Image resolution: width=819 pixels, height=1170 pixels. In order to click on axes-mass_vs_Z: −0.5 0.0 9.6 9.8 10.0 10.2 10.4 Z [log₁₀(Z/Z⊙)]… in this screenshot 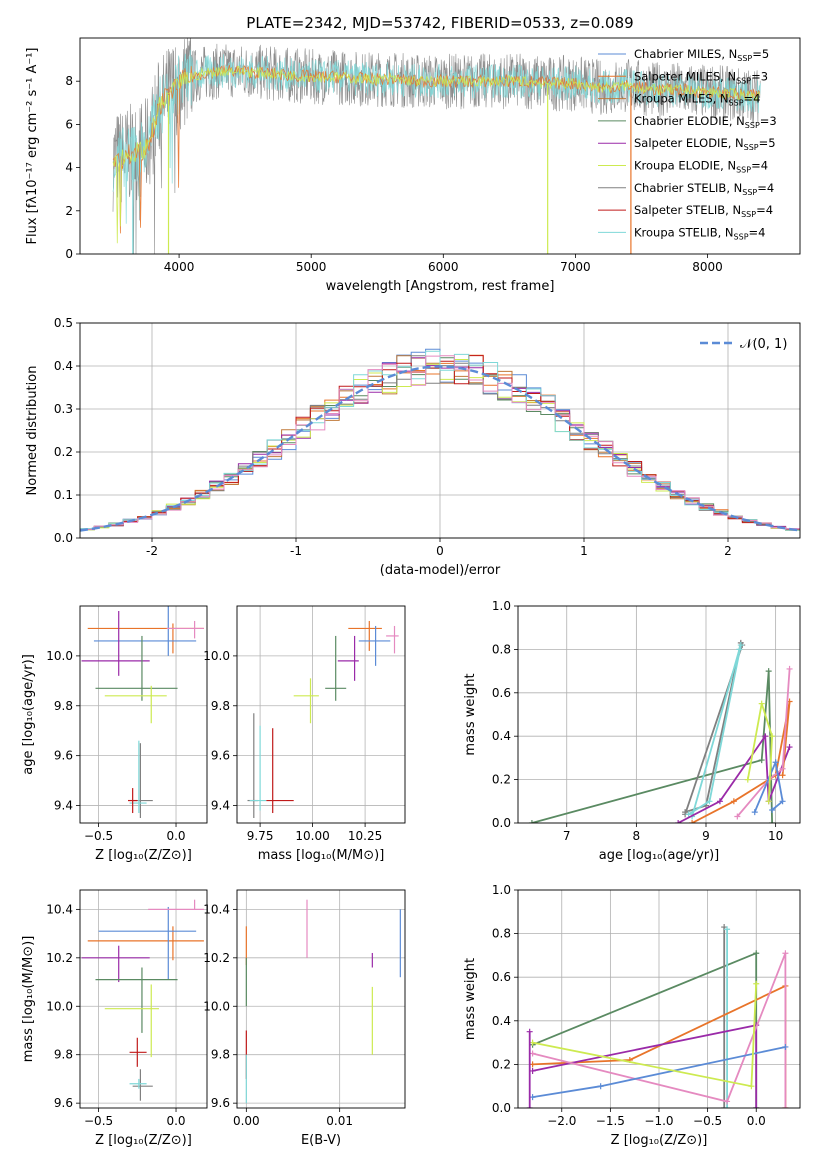, I will do `click(114, 1018)`.